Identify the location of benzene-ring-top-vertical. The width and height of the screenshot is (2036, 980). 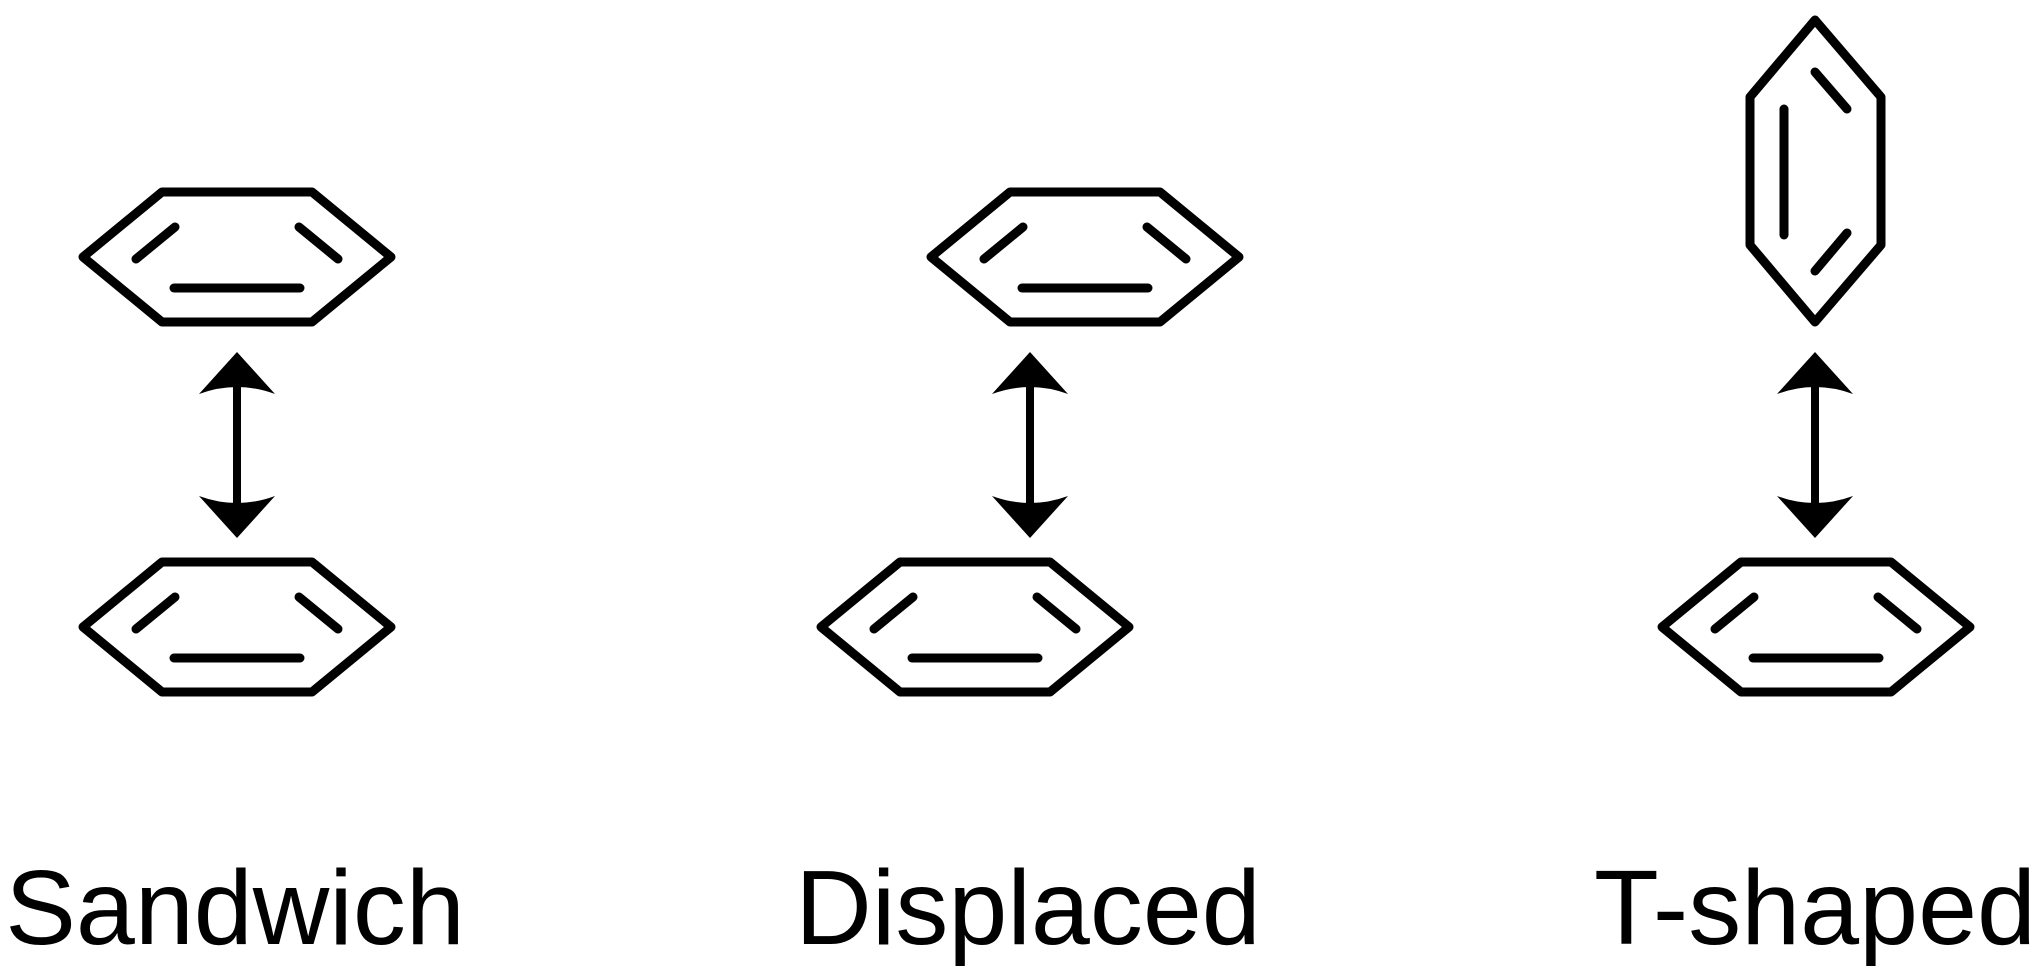
(1815, 171).